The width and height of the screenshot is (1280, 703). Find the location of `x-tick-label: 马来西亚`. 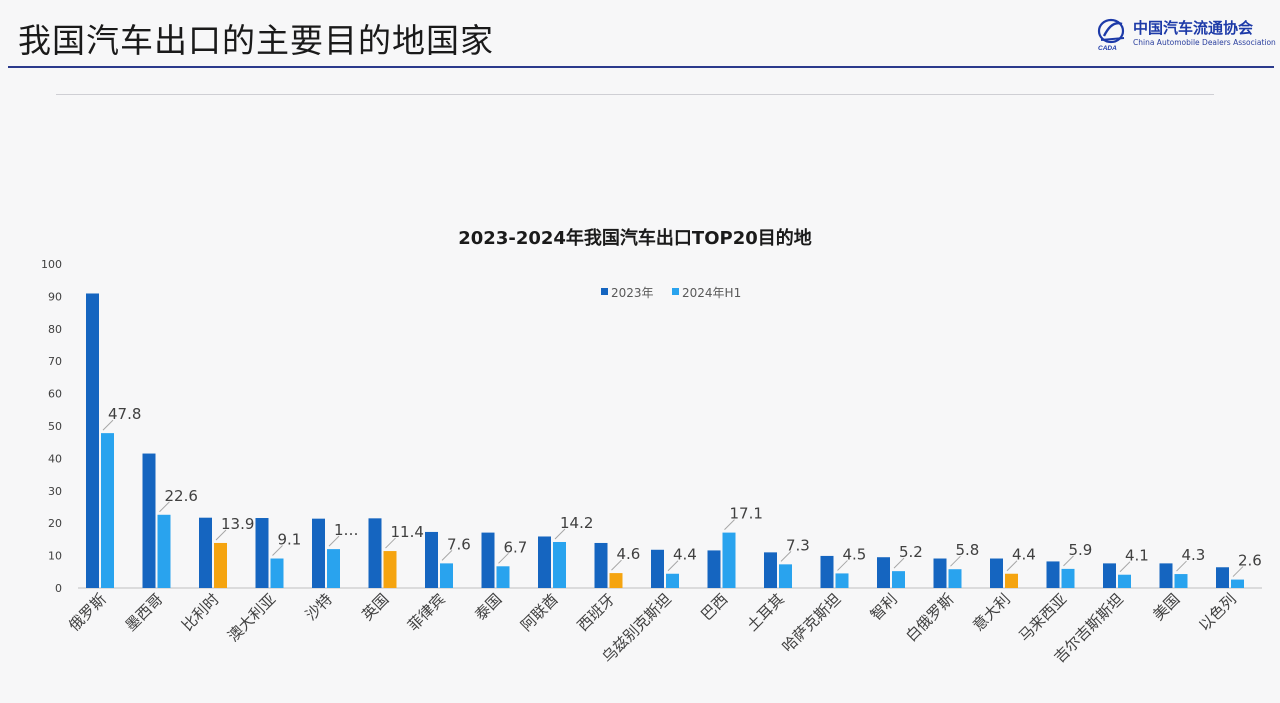

x-tick-label: 马来西亚 is located at coordinates (1042, 617).